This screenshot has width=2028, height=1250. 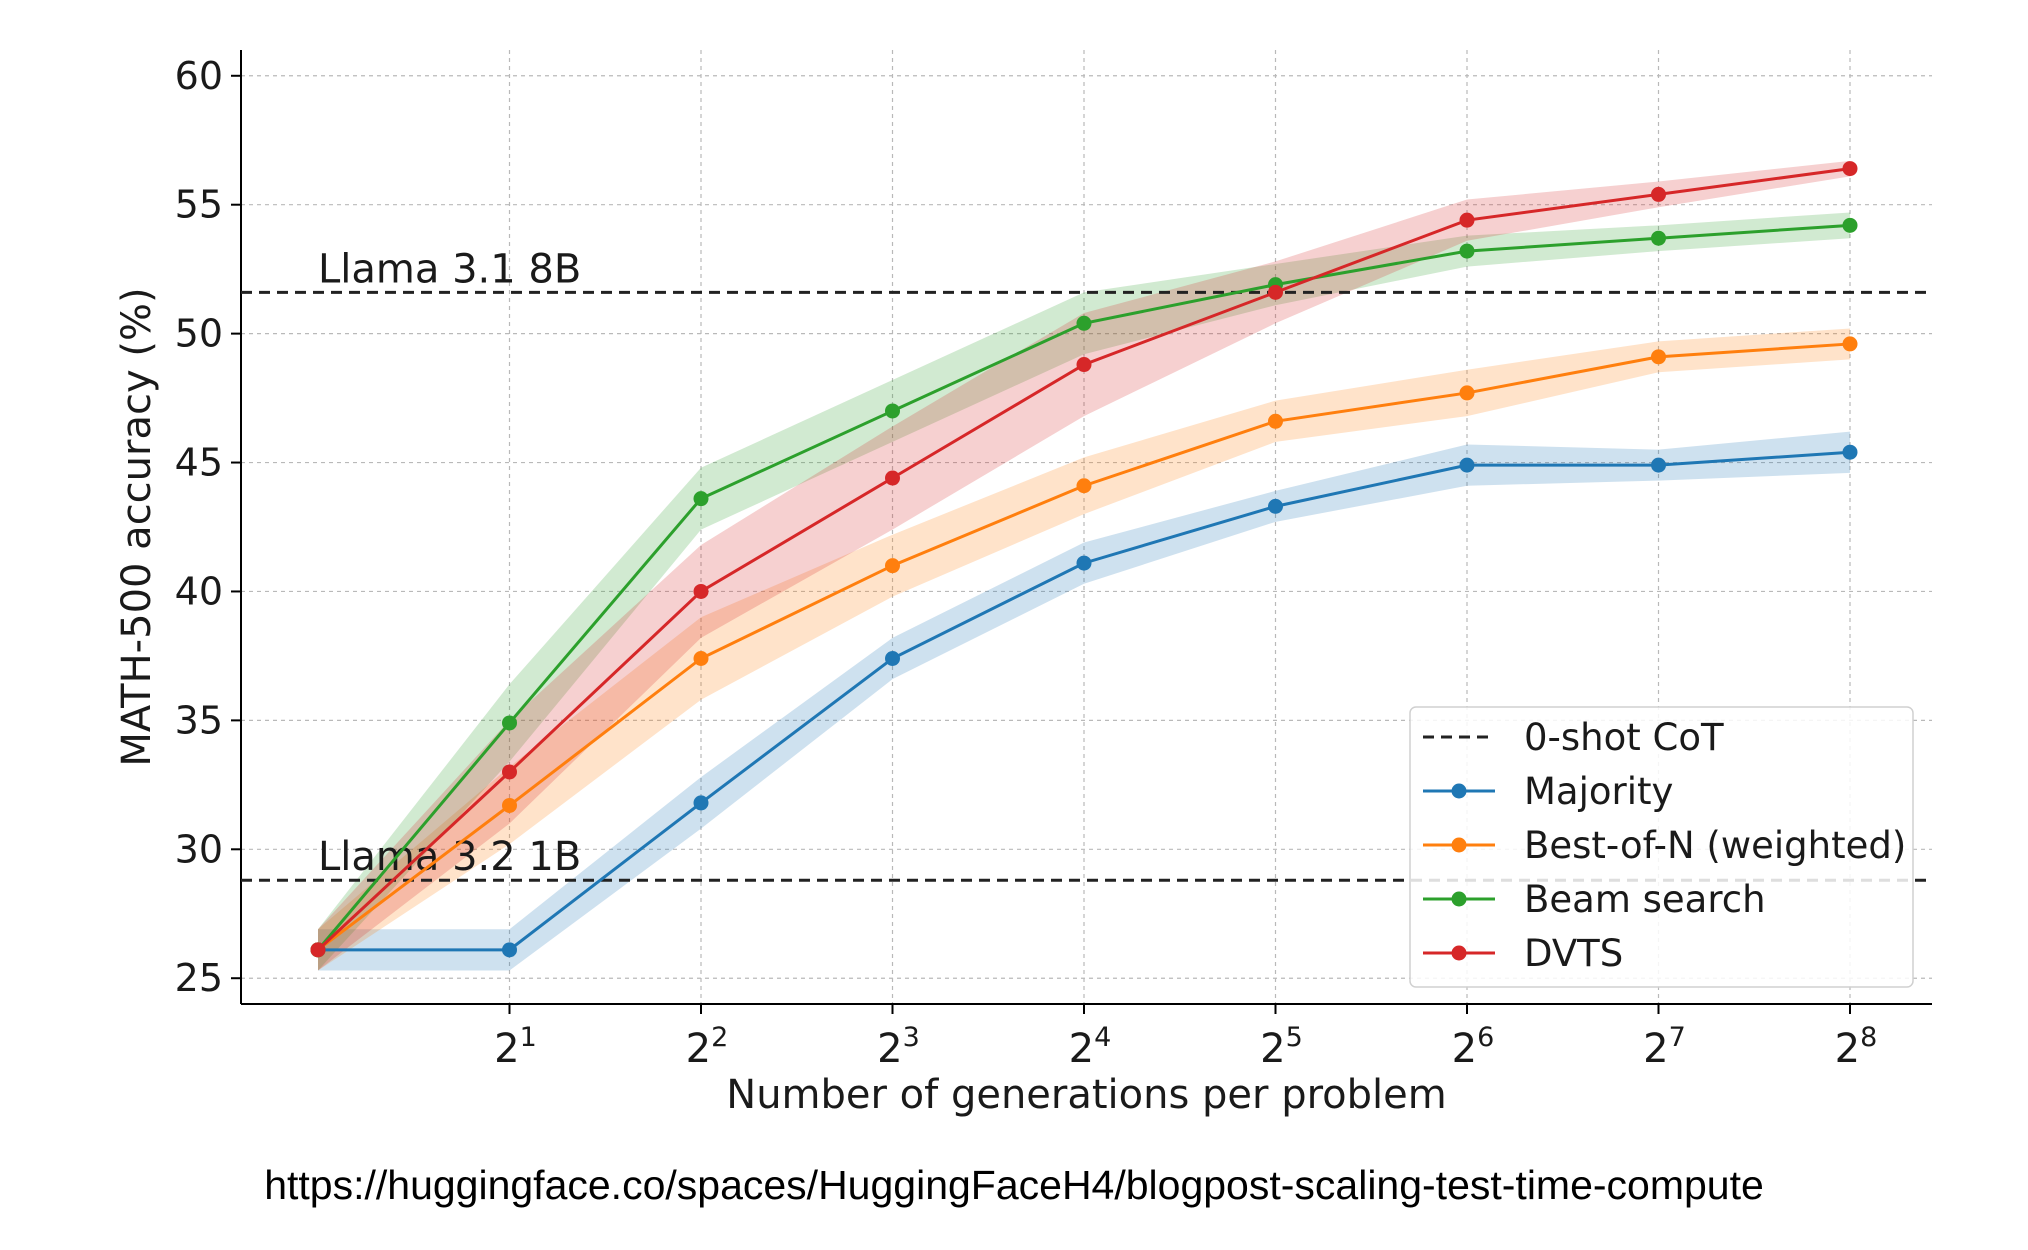 What do you see at coordinates (199, 463) in the screenshot?
I see `y-tick-label: 45` at bounding box center [199, 463].